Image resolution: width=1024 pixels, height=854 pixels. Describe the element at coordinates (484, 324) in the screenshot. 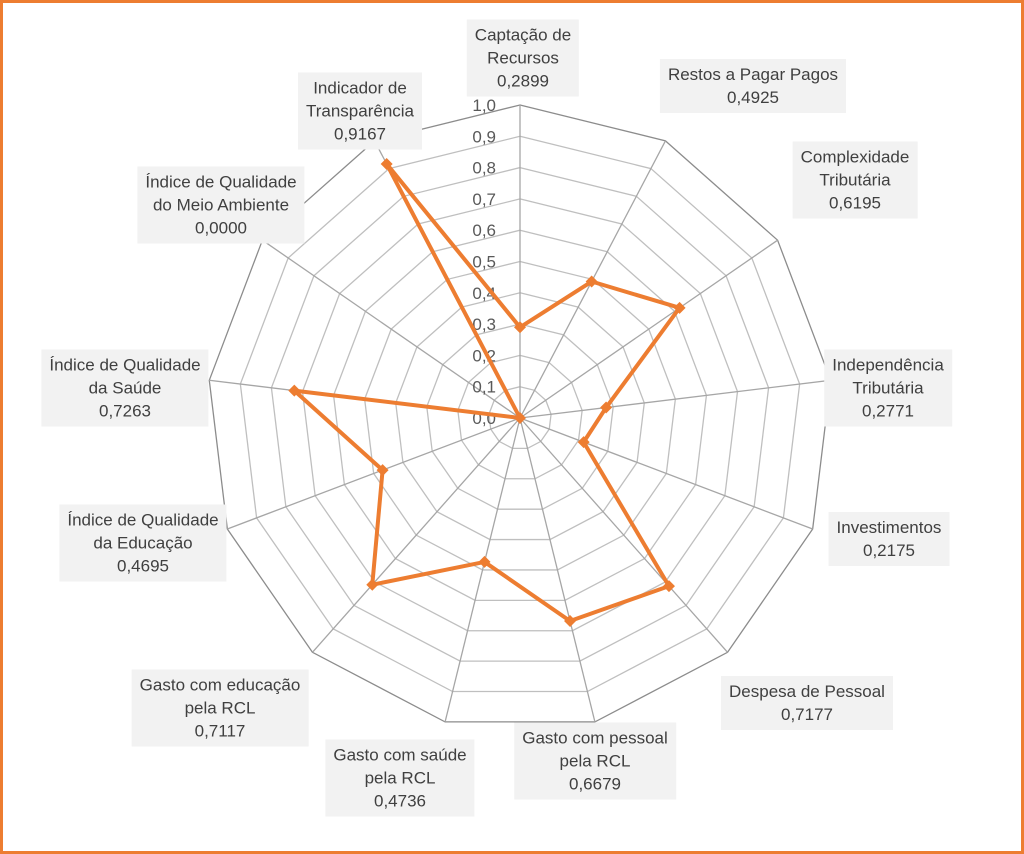

I see `tick-label: 0,3` at that location.